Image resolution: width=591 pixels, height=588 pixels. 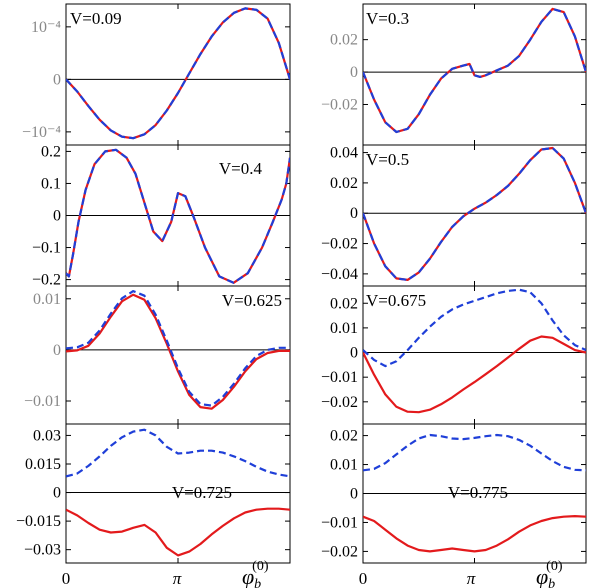 I want to click on panel-label: V=0.675, so click(x=396, y=300).